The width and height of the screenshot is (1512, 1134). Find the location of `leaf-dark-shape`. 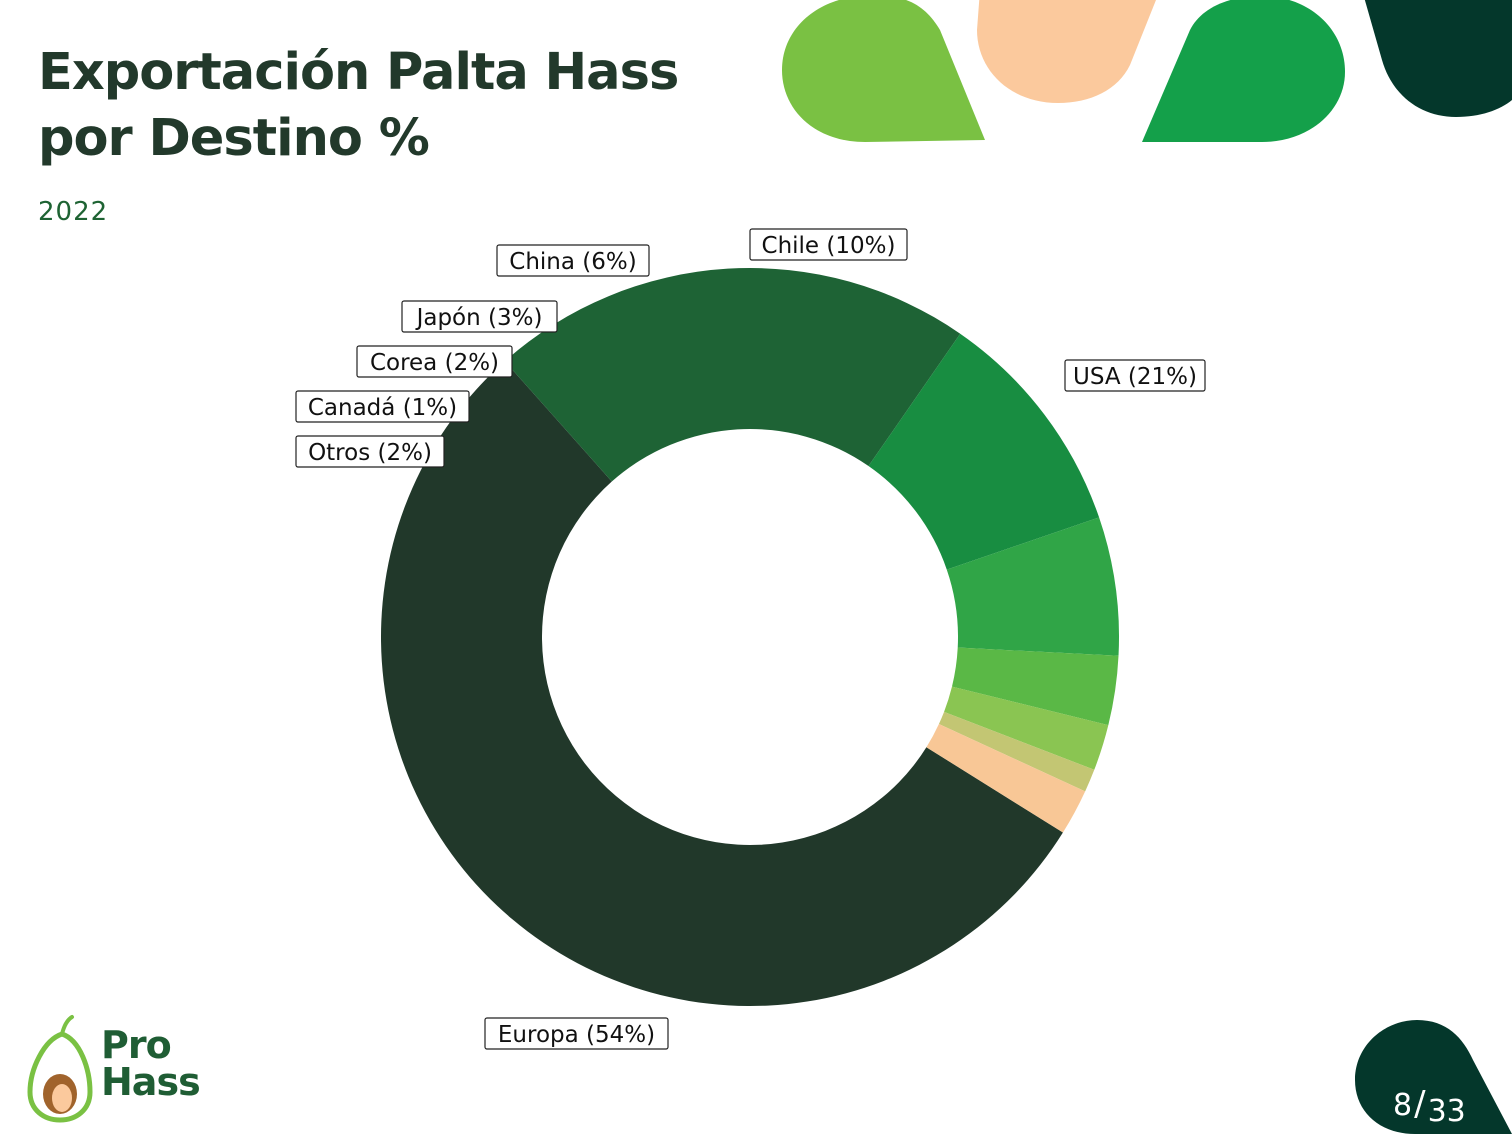

leaf-dark-shape is located at coordinates (1438, 58).